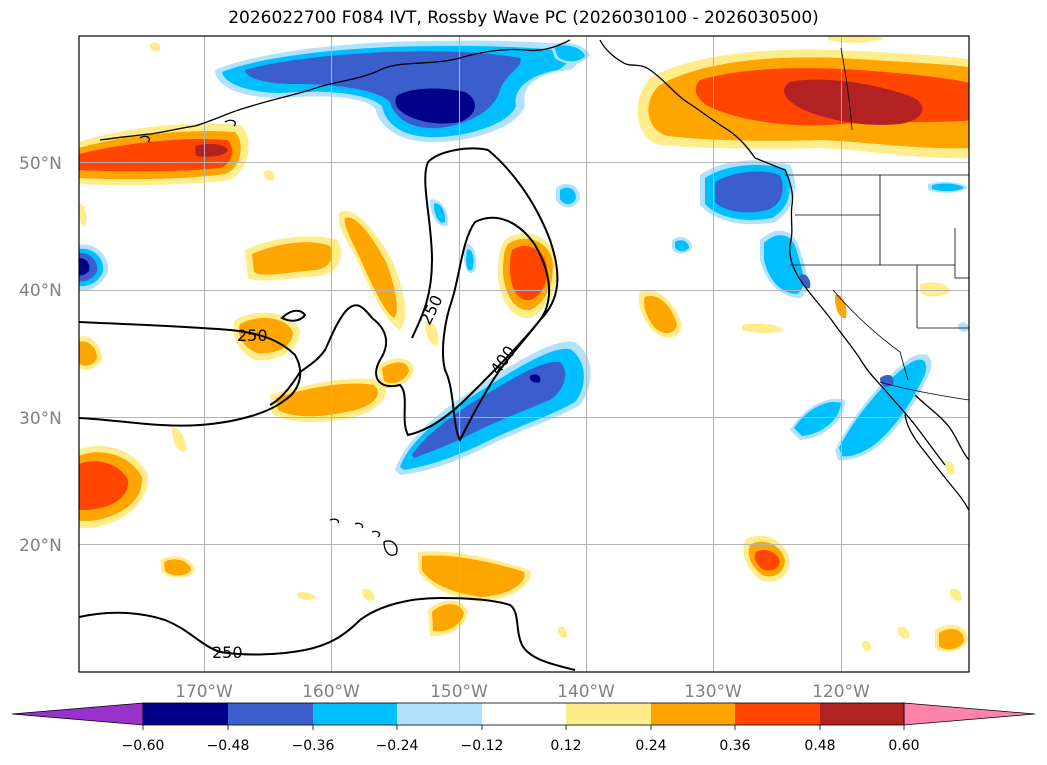 The image size is (1047, 765). Describe the element at coordinates (459, 692) in the screenshot. I see `lon-label: 150°W` at that location.